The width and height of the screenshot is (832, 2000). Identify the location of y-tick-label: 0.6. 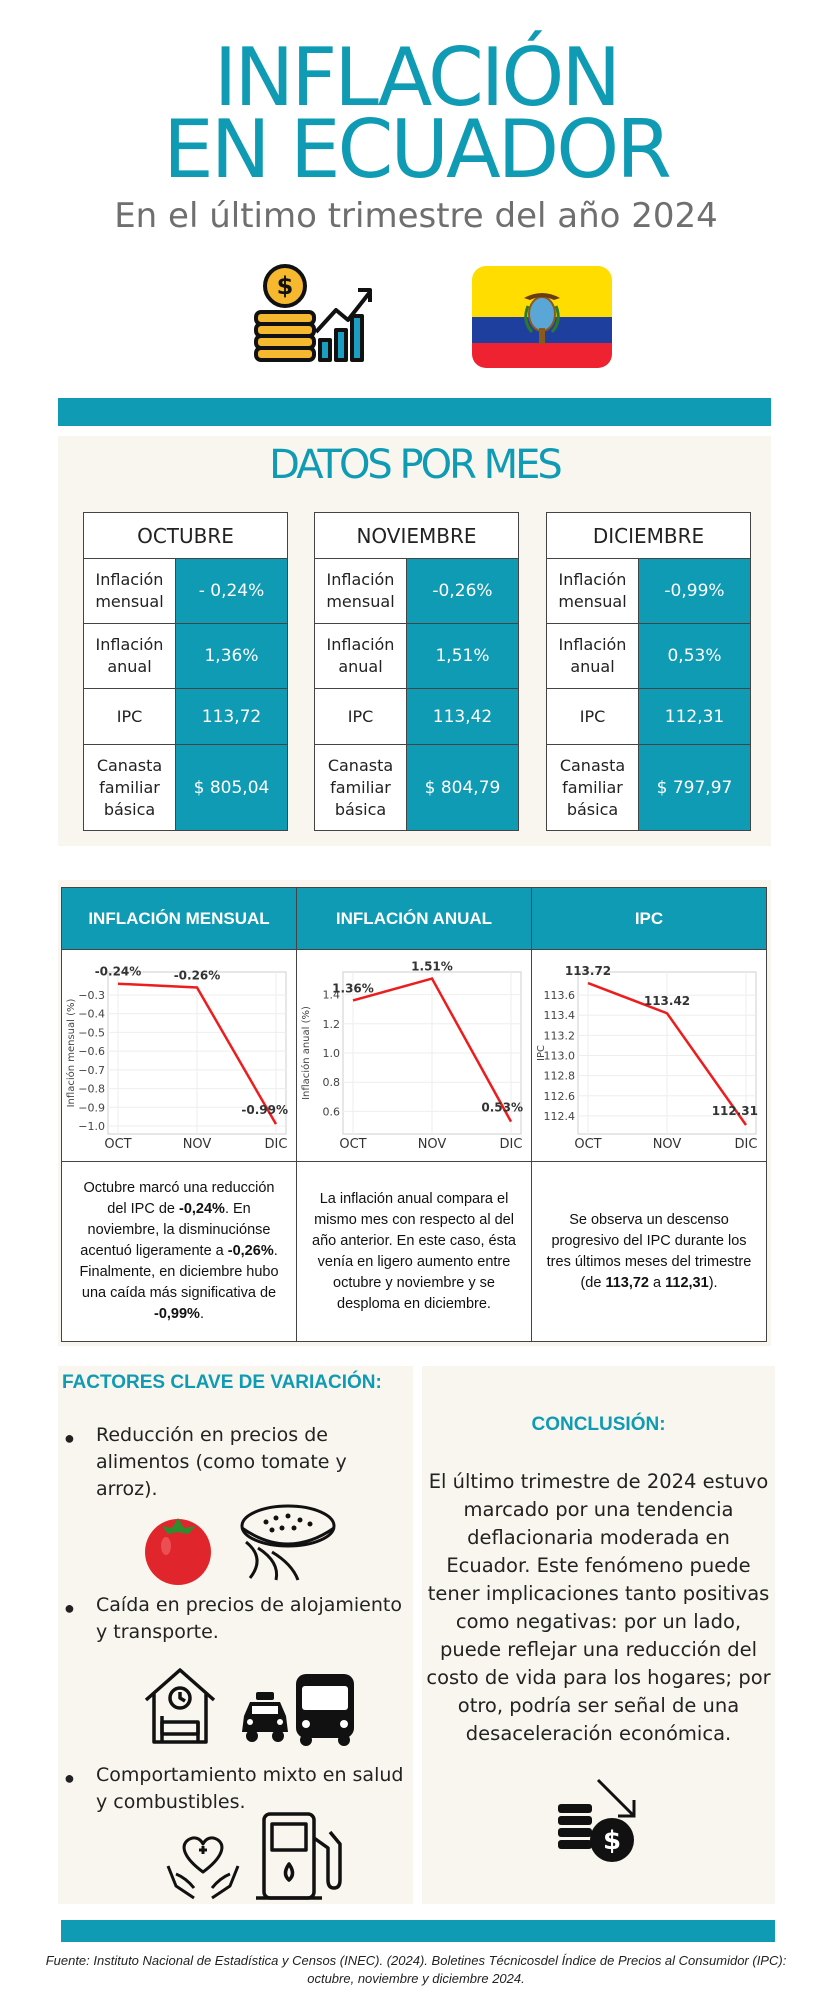
(332, 1111).